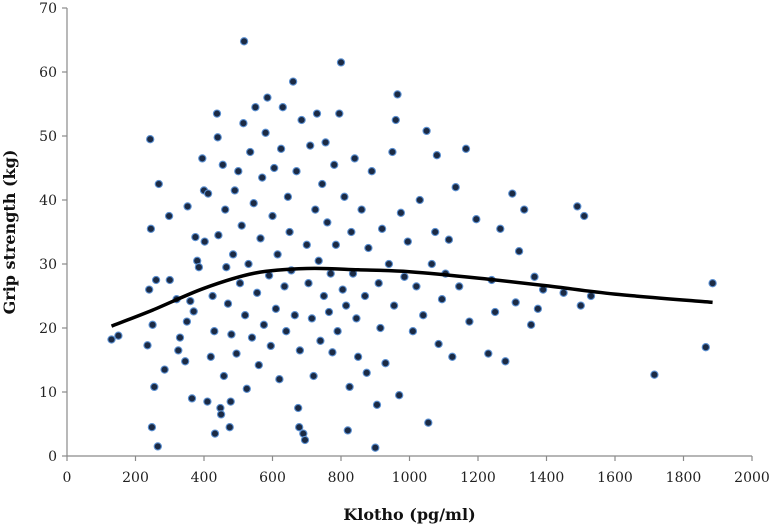 The width and height of the screenshot is (777, 525). I want to click on x-tick-label: 0, so click(67, 478).